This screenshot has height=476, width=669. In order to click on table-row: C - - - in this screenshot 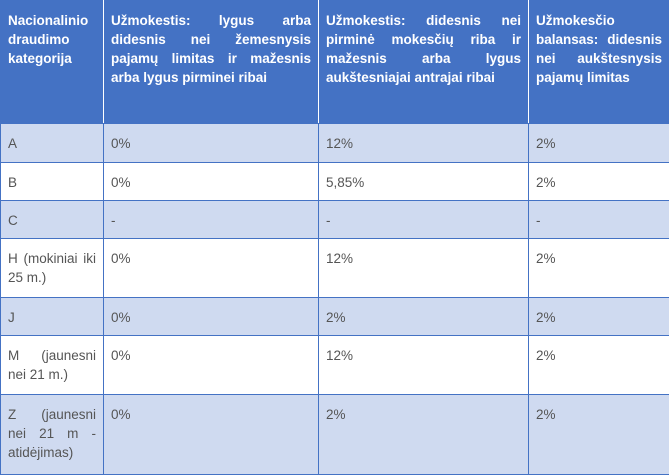, I will do `click(334, 219)`.